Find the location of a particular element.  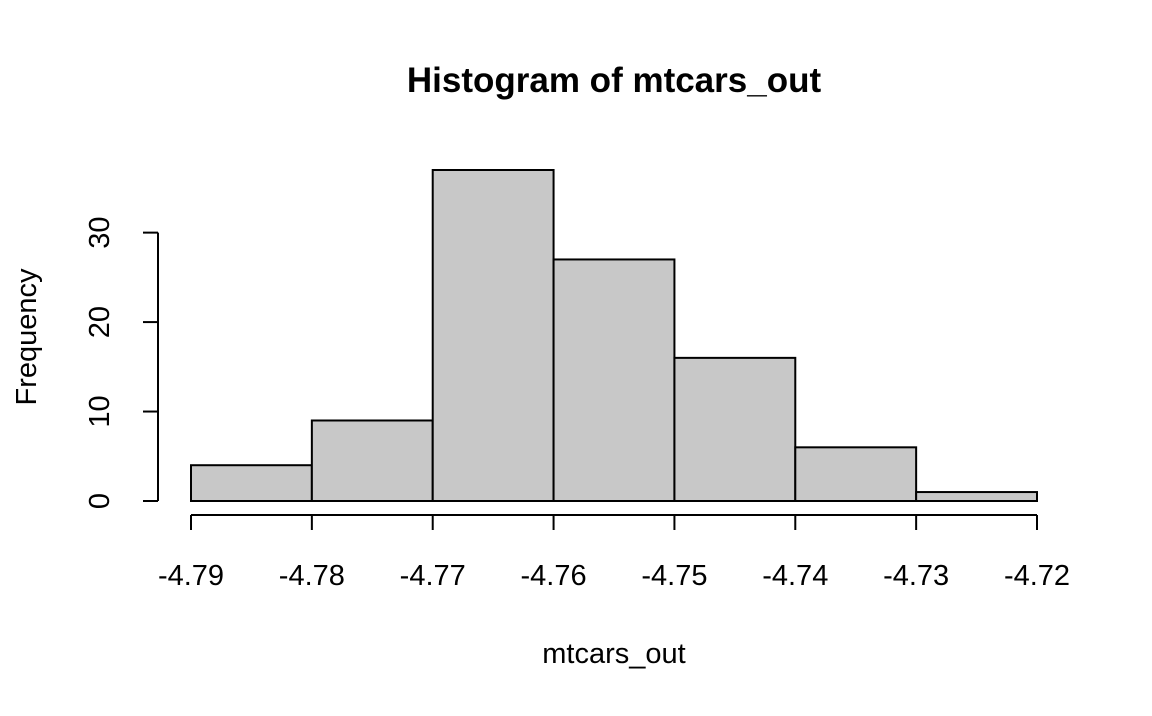

y-axis: 0 10 20 30 is located at coordinates (121, 362).